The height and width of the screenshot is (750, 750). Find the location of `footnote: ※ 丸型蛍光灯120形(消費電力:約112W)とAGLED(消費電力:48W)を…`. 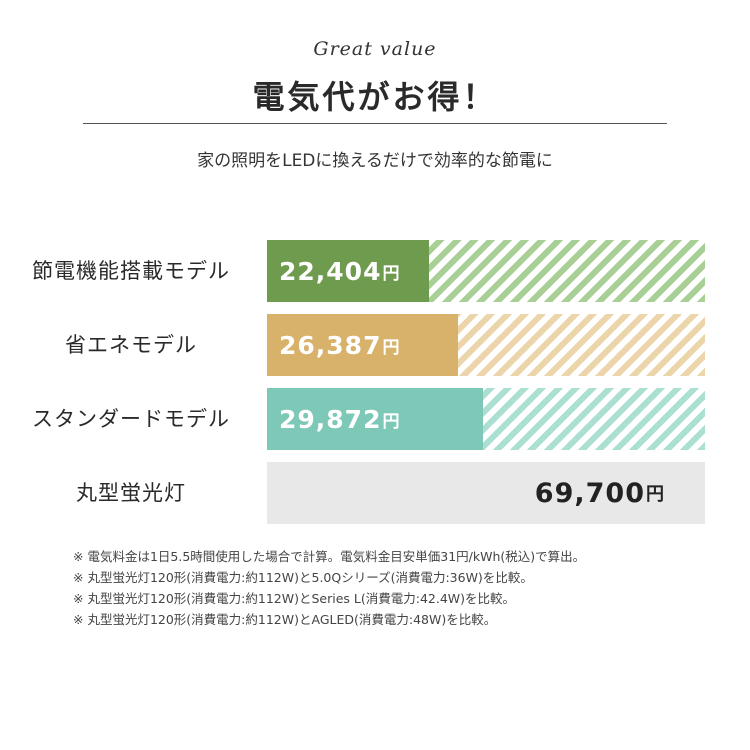

footnote: ※ 丸型蛍光灯120形(消費電力:約112W)とAGLED(消費電力:48W)を… is located at coordinates (285, 619).